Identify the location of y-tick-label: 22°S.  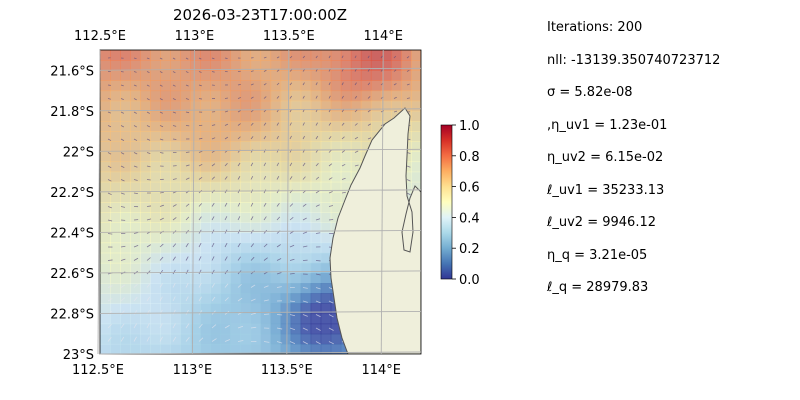
(78, 152).